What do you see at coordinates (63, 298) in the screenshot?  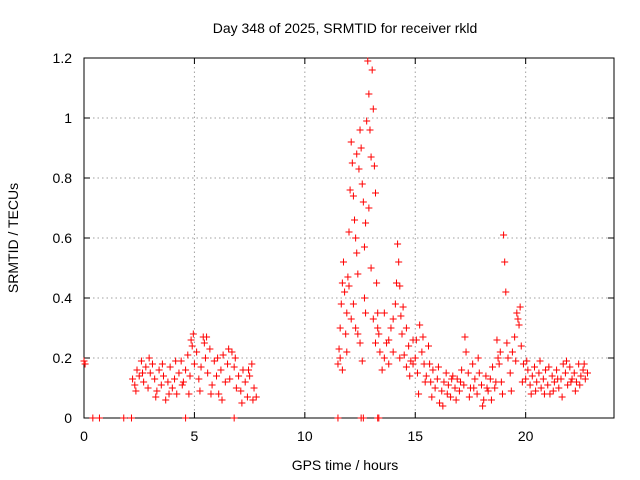 I see `y-tick-label: 0.4` at bounding box center [63, 298].